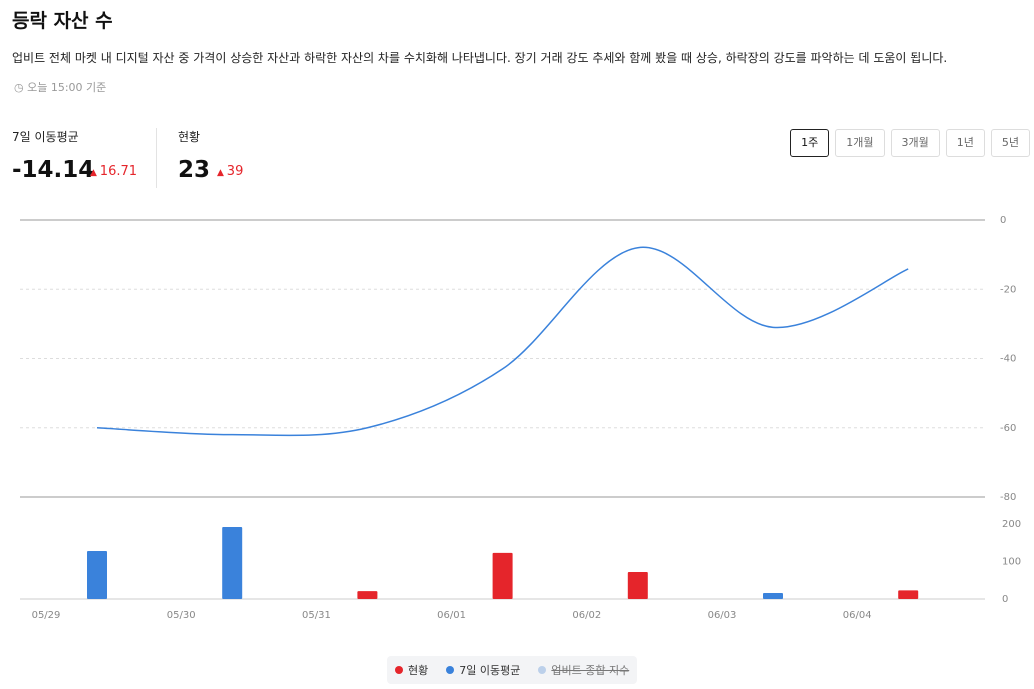 This screenshot has width=1034, height=689. What do you see at coordinates (590, 670) in the screenshot?
I see `legend-label: 업비트 종합 지수` at bounding box center [590, 670].